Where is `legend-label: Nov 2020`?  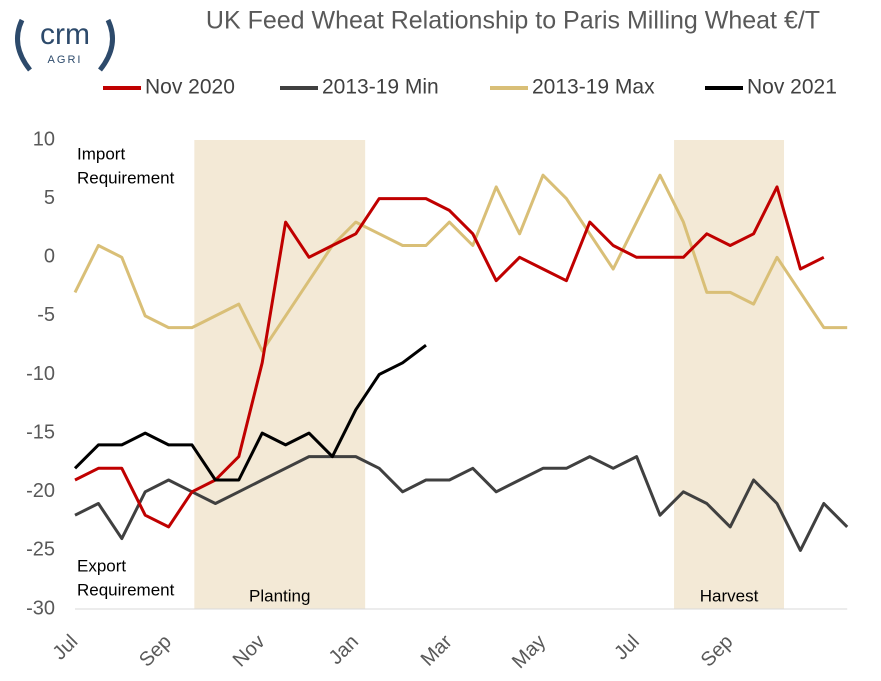
legend-label: Nov 2020 is located at coordinates (190, 87).